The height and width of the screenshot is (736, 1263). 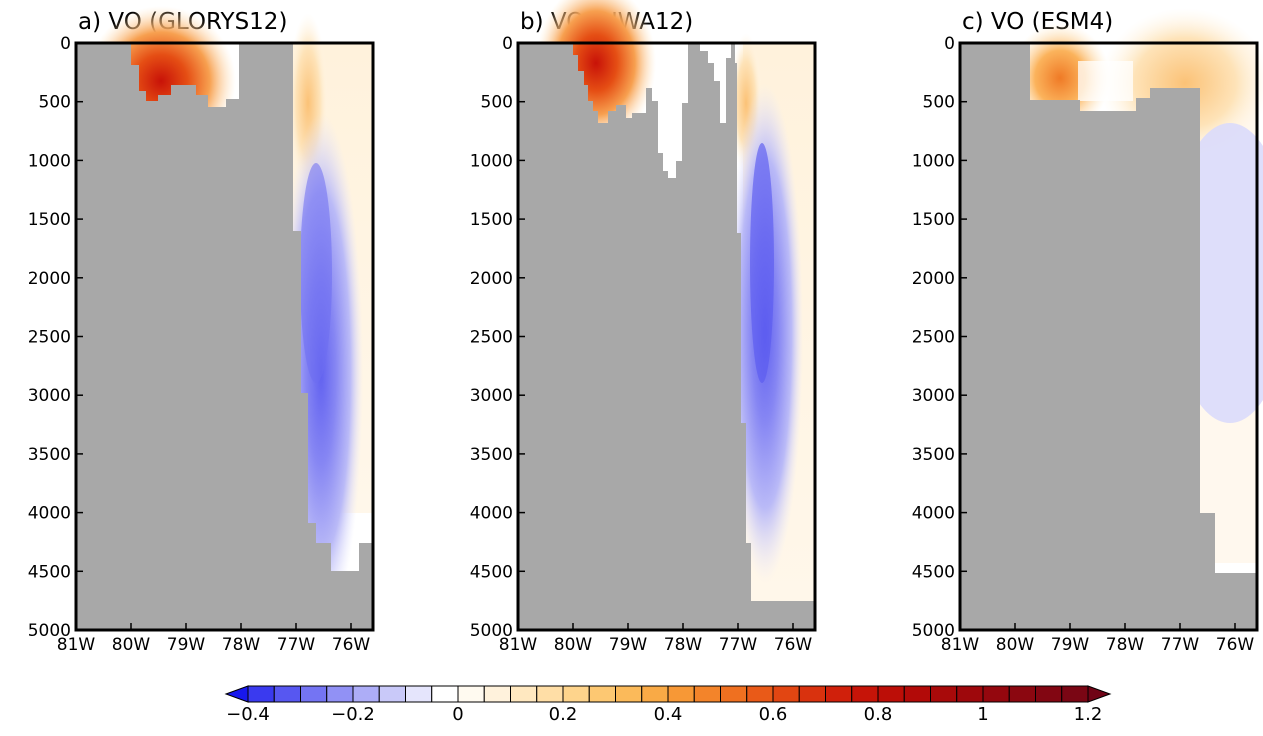 I want to click on colorbar-lower-extension, so click(x=236, y=694).